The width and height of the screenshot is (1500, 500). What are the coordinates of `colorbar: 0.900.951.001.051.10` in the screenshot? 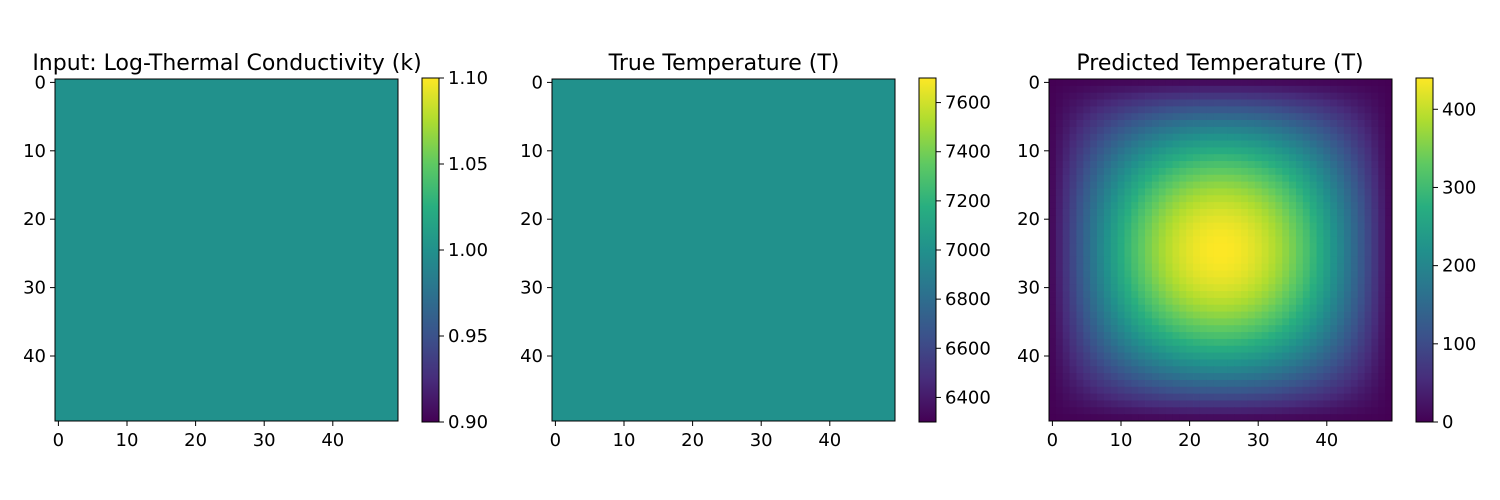 It's located at (454, 250).